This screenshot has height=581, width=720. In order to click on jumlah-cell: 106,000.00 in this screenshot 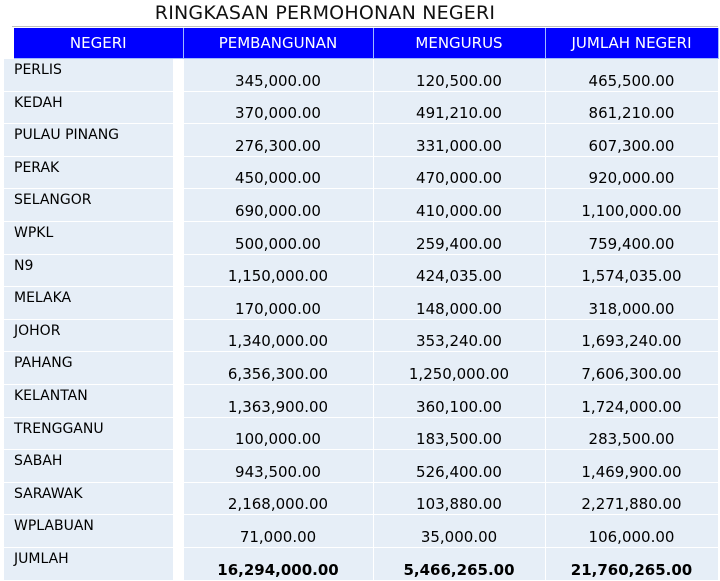, I will do `click(632, 531)`.